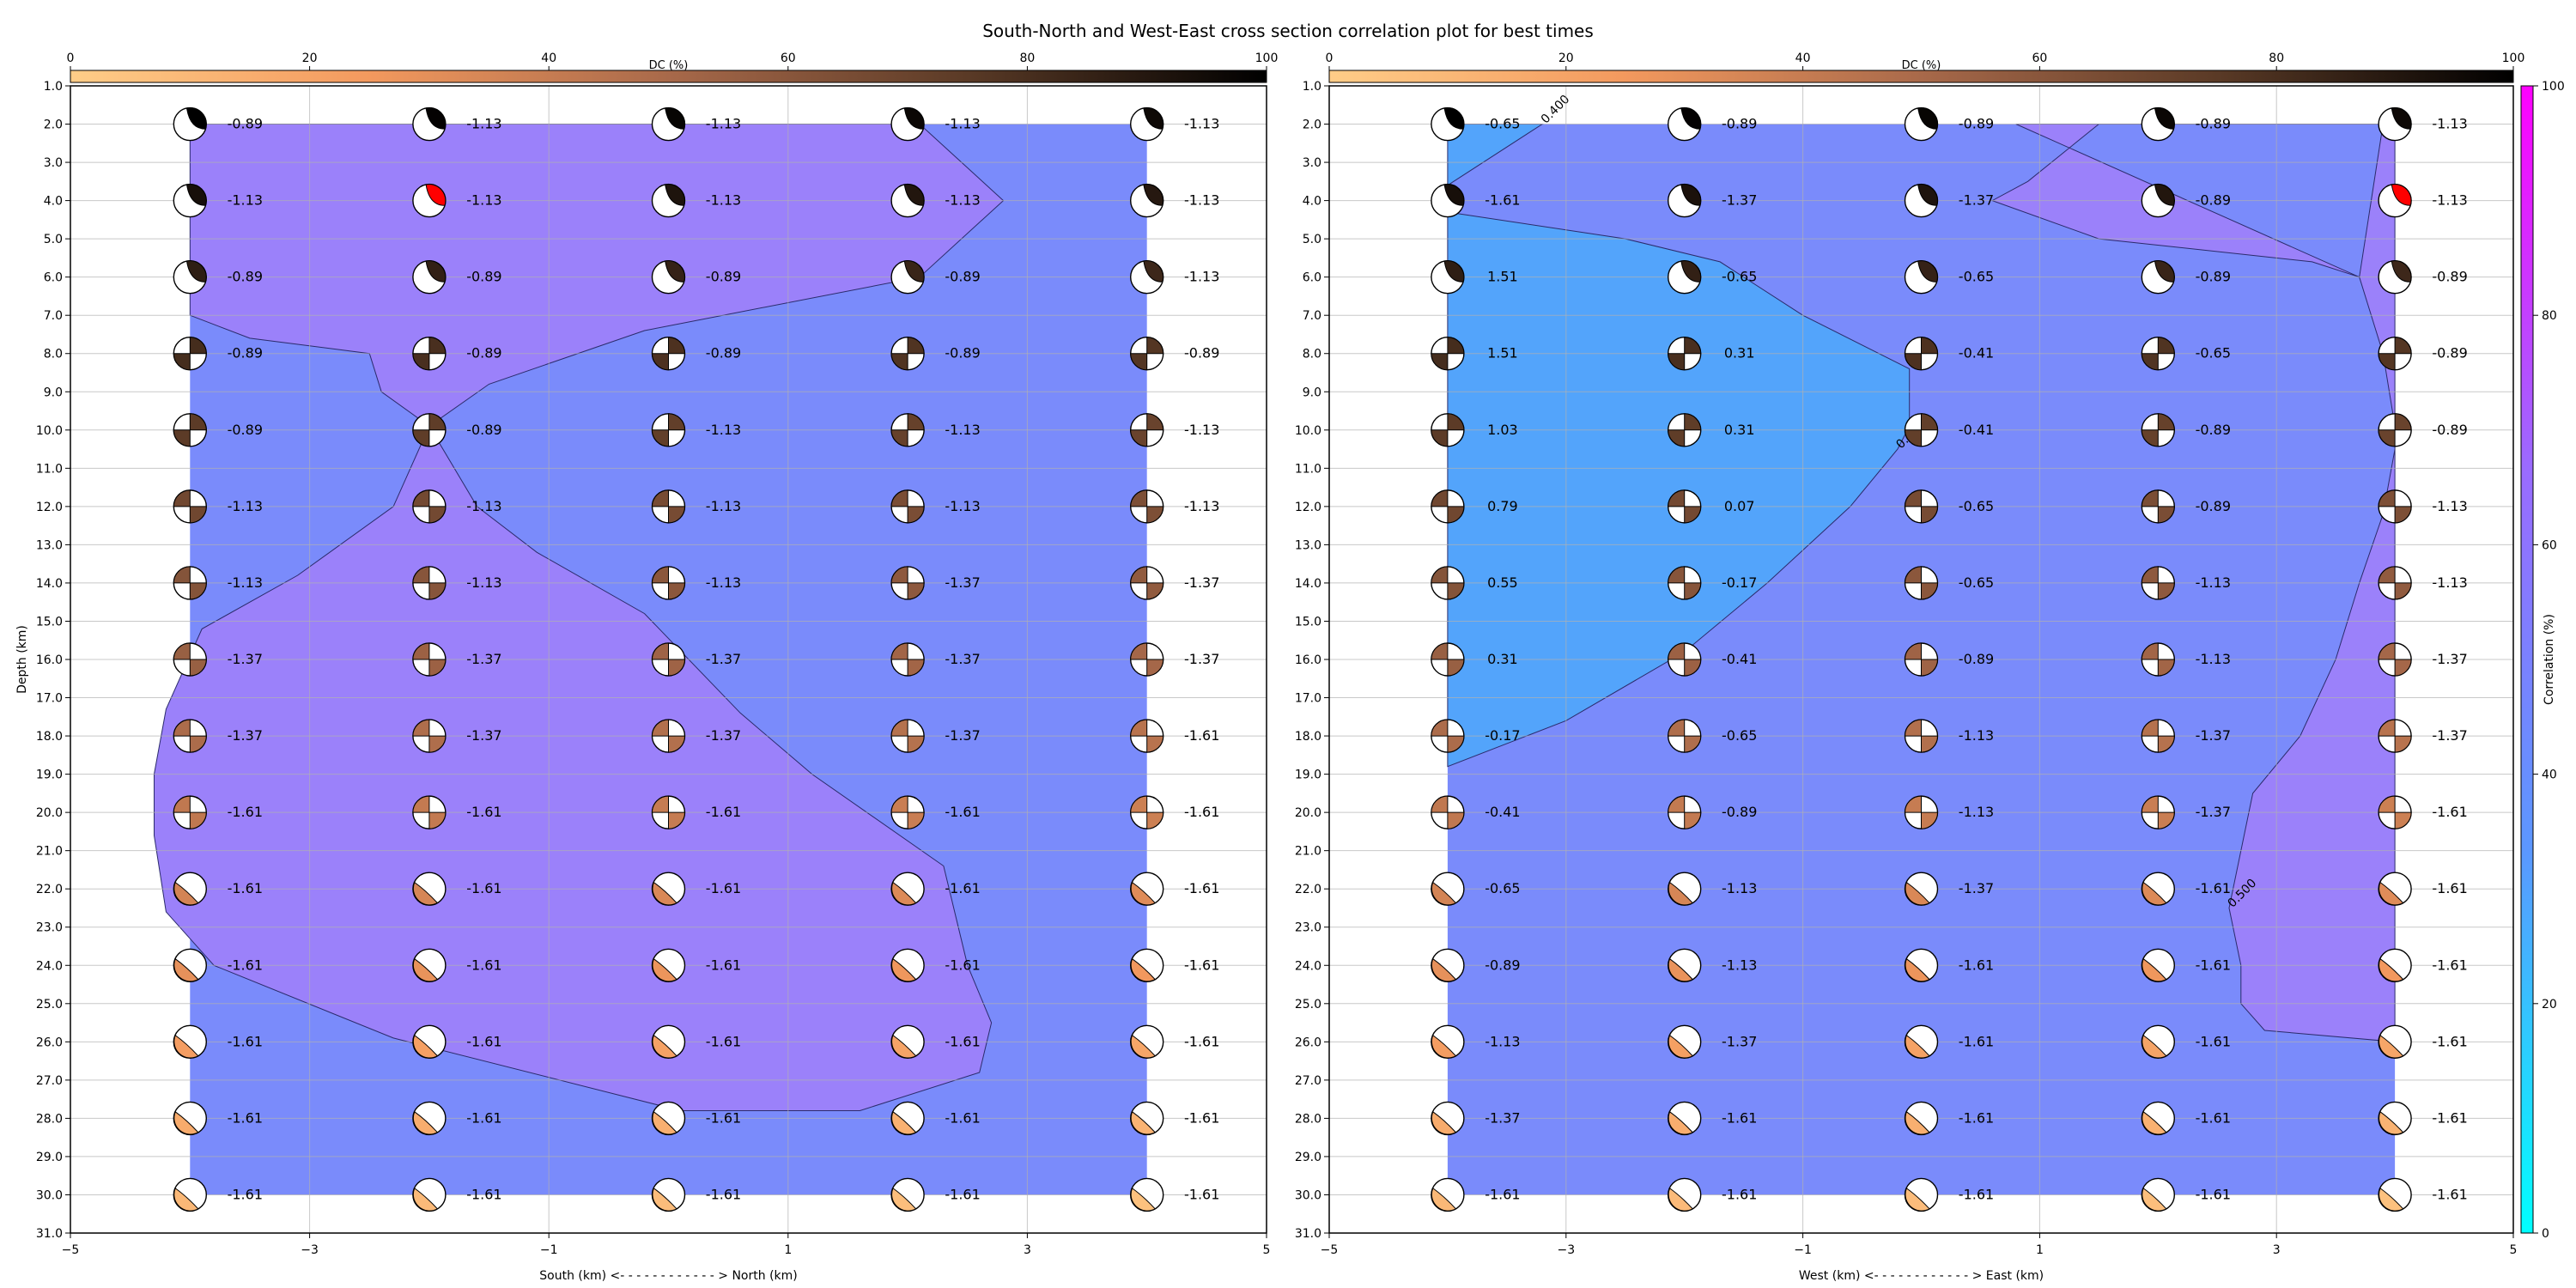 Image resolution: width=2576 pixels, height=1288 pixels. I want to click on correlation-colorbar: 0 20 40 60 80 100 Correlation (%), so click(2543, 660).